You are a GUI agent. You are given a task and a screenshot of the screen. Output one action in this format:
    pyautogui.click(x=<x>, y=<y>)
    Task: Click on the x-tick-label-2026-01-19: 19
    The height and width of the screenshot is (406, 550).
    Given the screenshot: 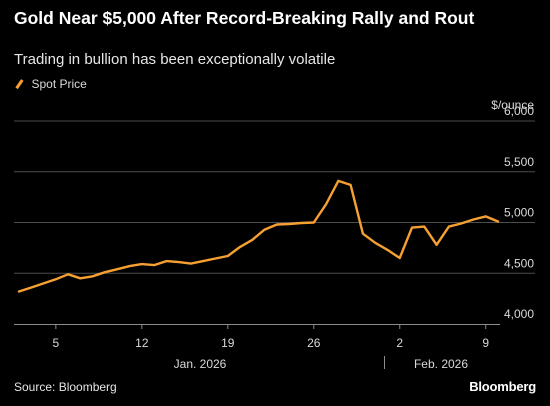 What is the action you would take?
    pyautogui.click(x=228, y=343)
    